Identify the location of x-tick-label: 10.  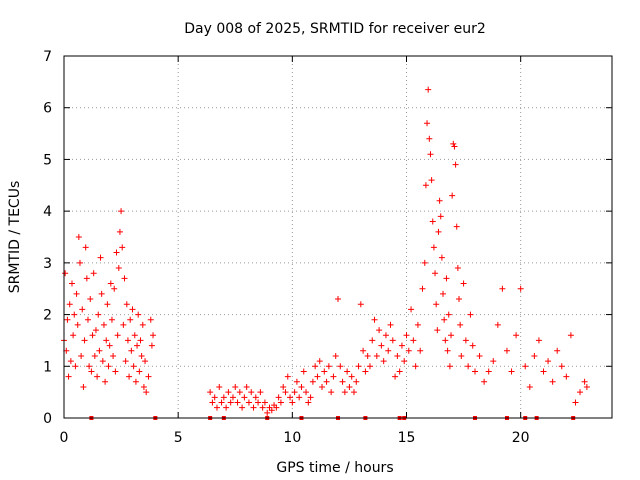
(292, 438).